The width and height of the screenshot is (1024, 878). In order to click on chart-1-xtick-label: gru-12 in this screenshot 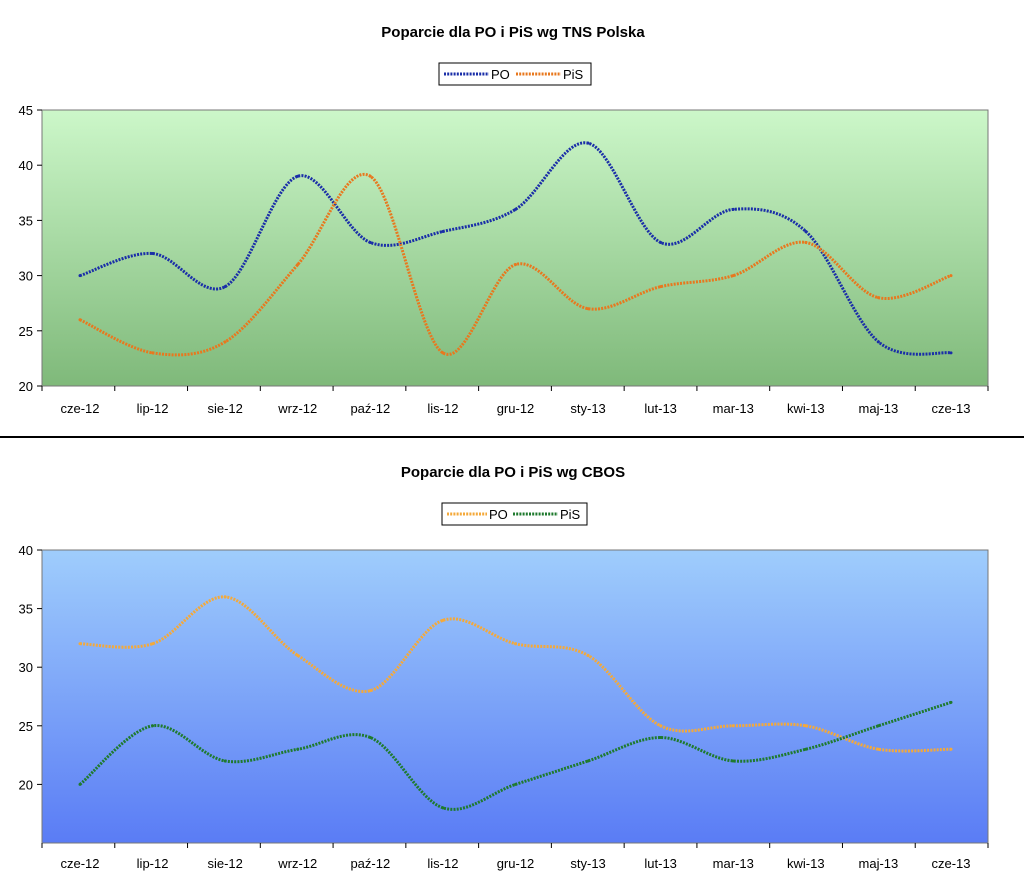, I will do `click(516, 863)`.